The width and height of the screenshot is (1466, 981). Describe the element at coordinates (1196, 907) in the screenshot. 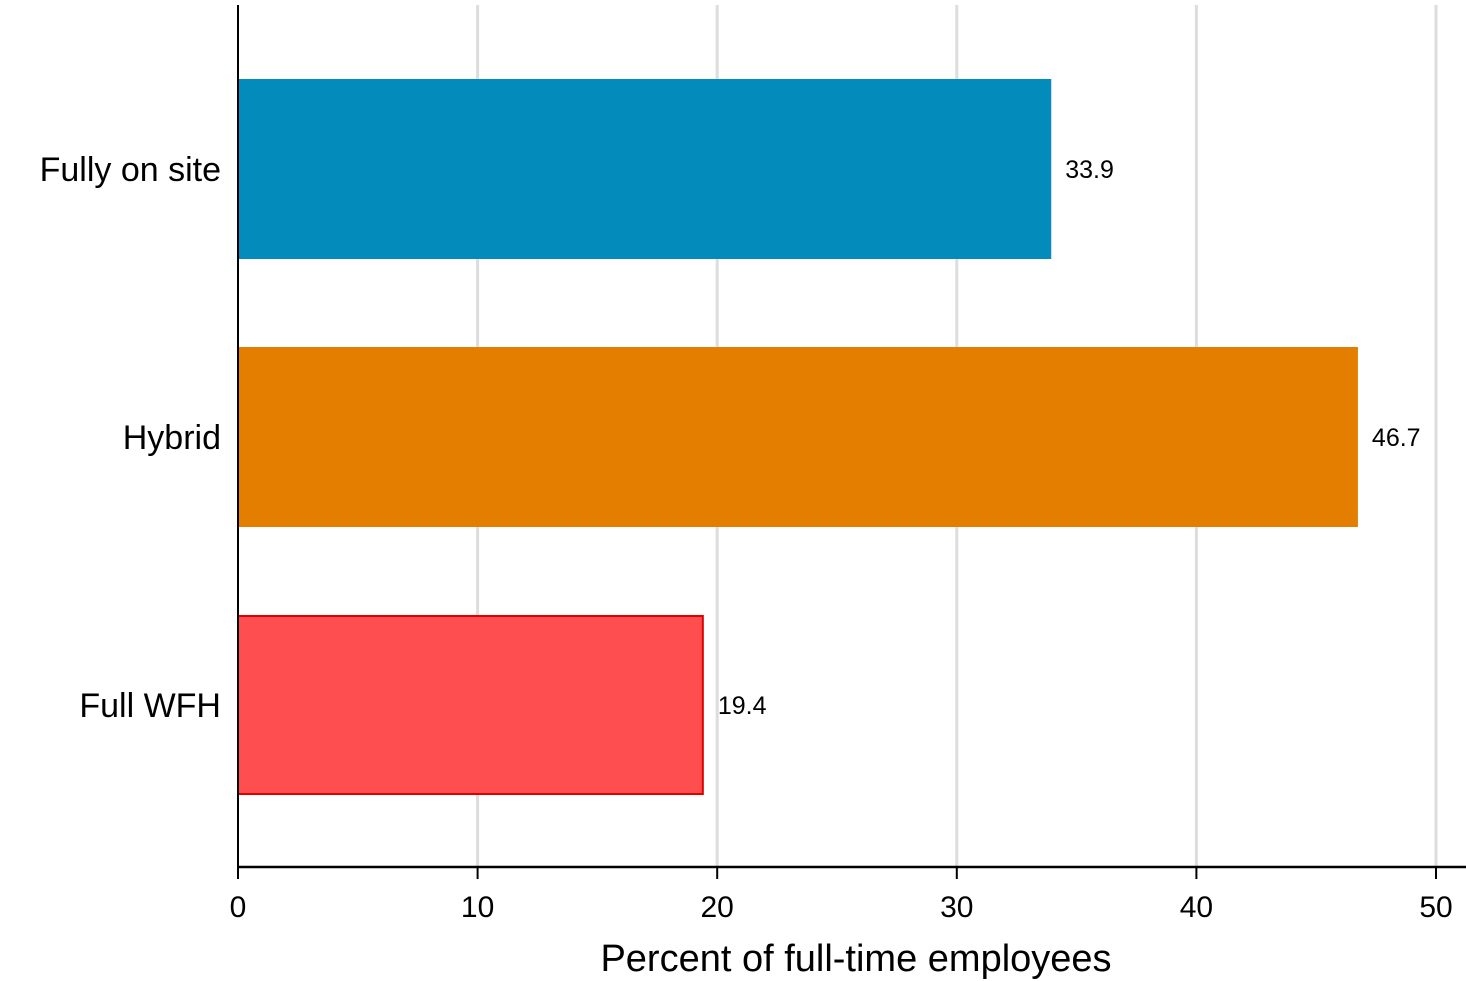

I see `x-tick-label: 40` at that location.